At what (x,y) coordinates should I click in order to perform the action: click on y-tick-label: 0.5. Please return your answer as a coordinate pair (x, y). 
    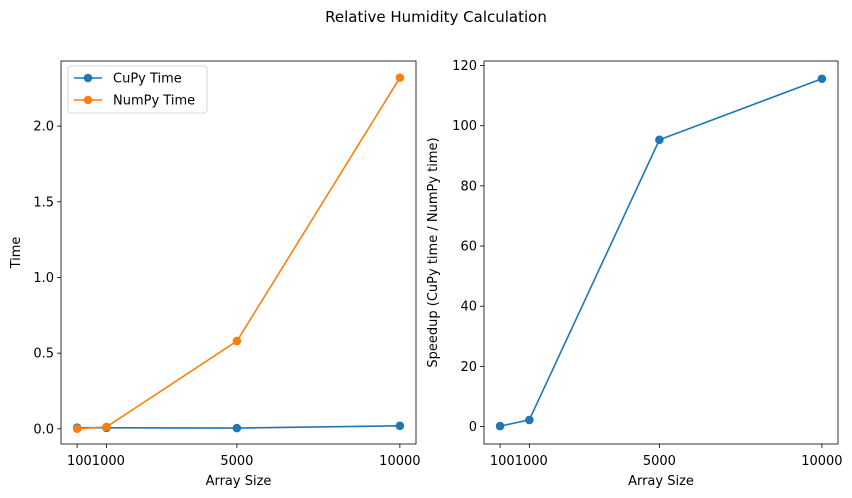
    Looking at the image, I should click on (43, 354).